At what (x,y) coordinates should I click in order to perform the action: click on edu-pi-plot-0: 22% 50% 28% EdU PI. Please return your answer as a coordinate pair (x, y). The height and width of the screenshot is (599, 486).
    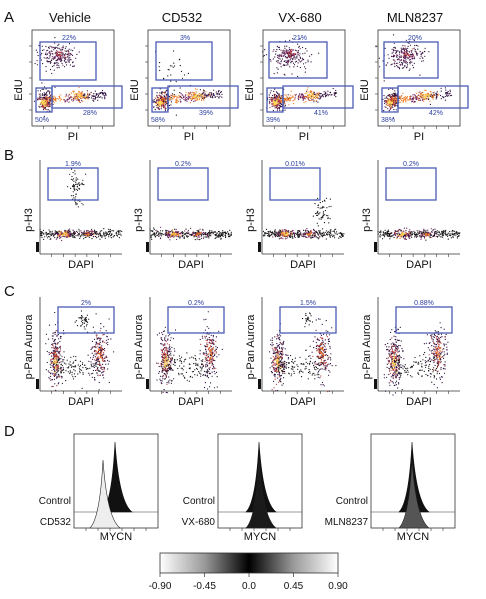
    Looking at the image, I should click on (68, 86).